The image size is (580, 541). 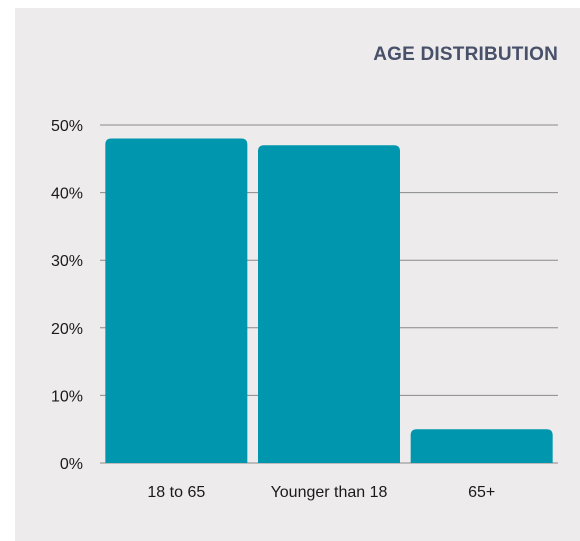 I want to click on y-tick-label: 40%, so click(x=67, y=194).